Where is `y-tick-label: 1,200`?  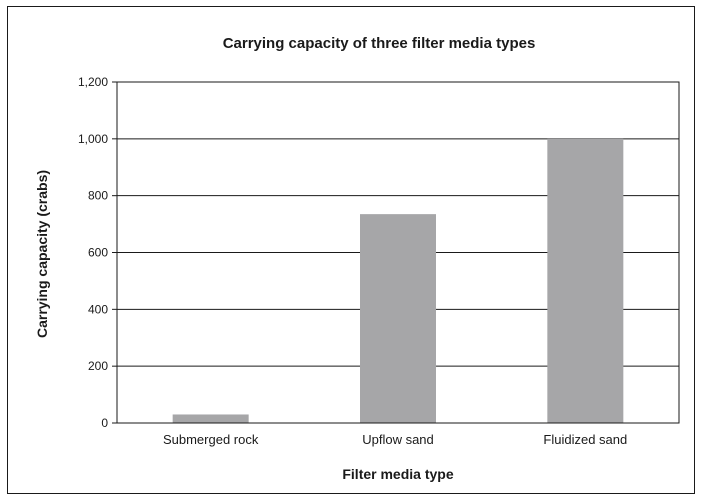 y-tick-label: 1,200 is located at coordinates (93, 82).